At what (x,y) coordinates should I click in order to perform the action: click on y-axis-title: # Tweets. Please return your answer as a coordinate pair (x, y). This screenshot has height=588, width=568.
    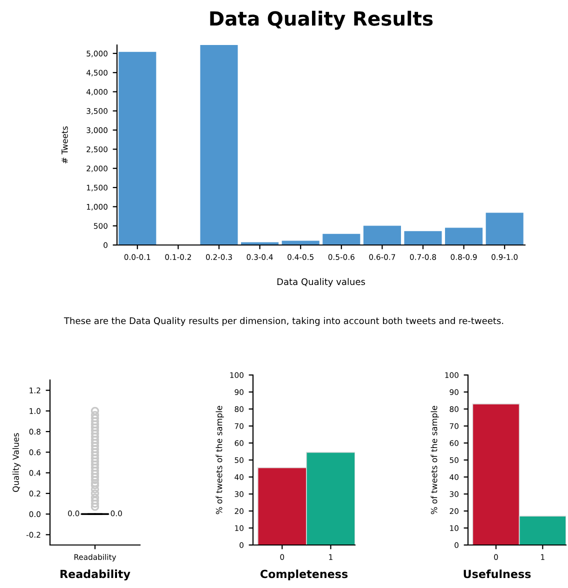
    Looking at the image, I should click on (65, 145).